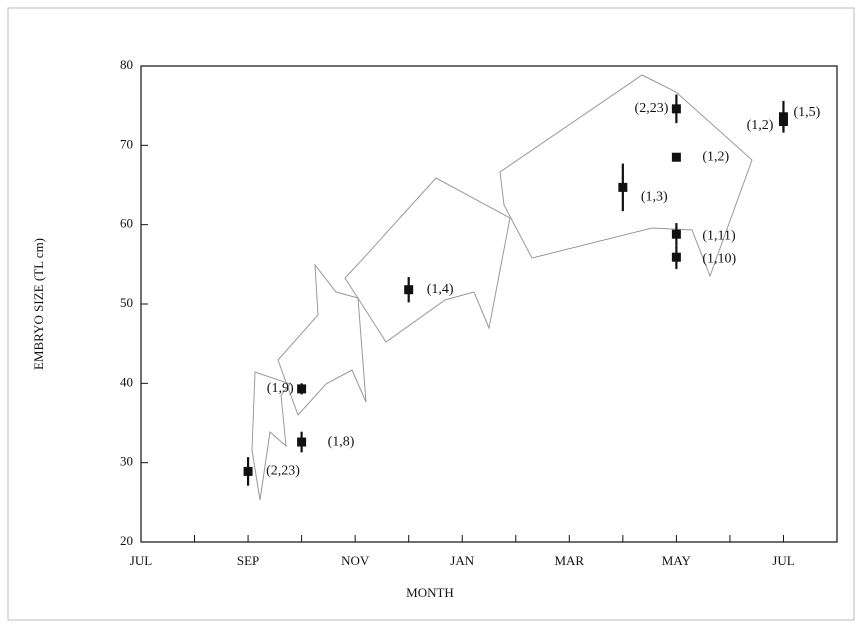 The width and height of the screenshot is (862, 625). What do you see at coordinates (355, 560) in the screenshot?
I see `x-tick-label: NOV` at bounding box center [355, 560].